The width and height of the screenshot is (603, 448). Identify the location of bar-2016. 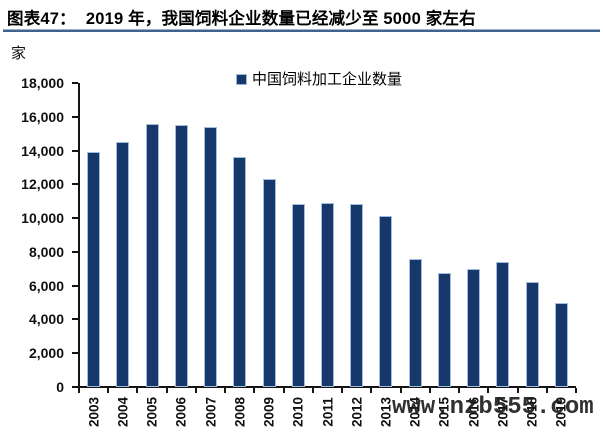
(474, 327).